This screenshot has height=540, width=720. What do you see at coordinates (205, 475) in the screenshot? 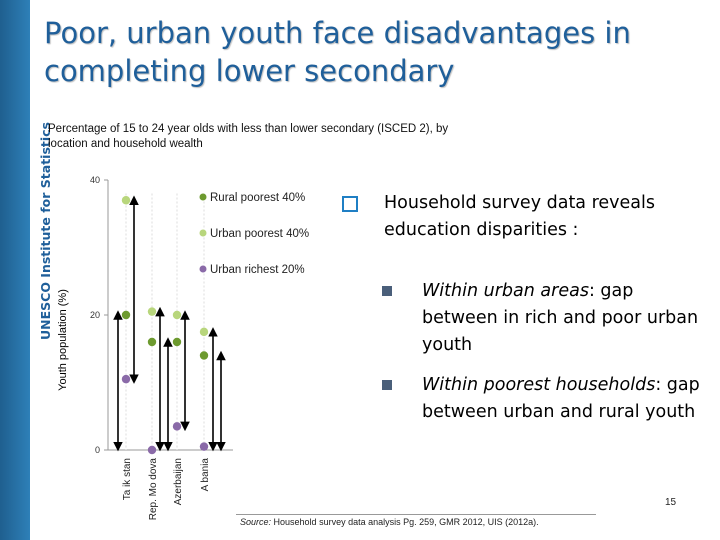
I see `category-label: A bania` at bounding box center [205, 475].